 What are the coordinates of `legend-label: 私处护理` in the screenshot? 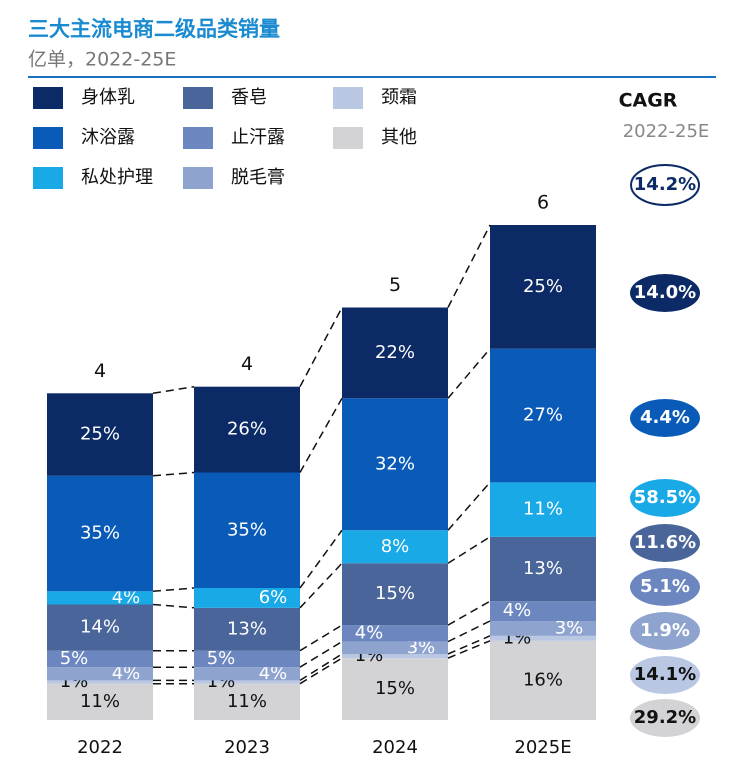 It's located at (117, 177).